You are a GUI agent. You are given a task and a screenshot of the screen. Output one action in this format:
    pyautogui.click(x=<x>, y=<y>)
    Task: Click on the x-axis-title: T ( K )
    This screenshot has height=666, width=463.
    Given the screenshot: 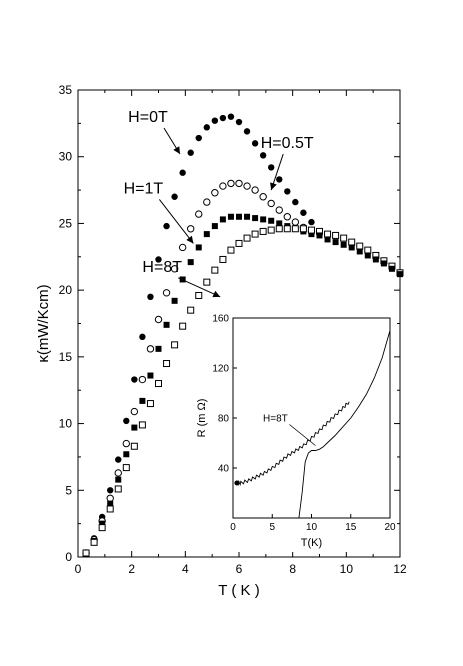 What is the action you would take?
    pyautogui.click(x=238, y=590)
    